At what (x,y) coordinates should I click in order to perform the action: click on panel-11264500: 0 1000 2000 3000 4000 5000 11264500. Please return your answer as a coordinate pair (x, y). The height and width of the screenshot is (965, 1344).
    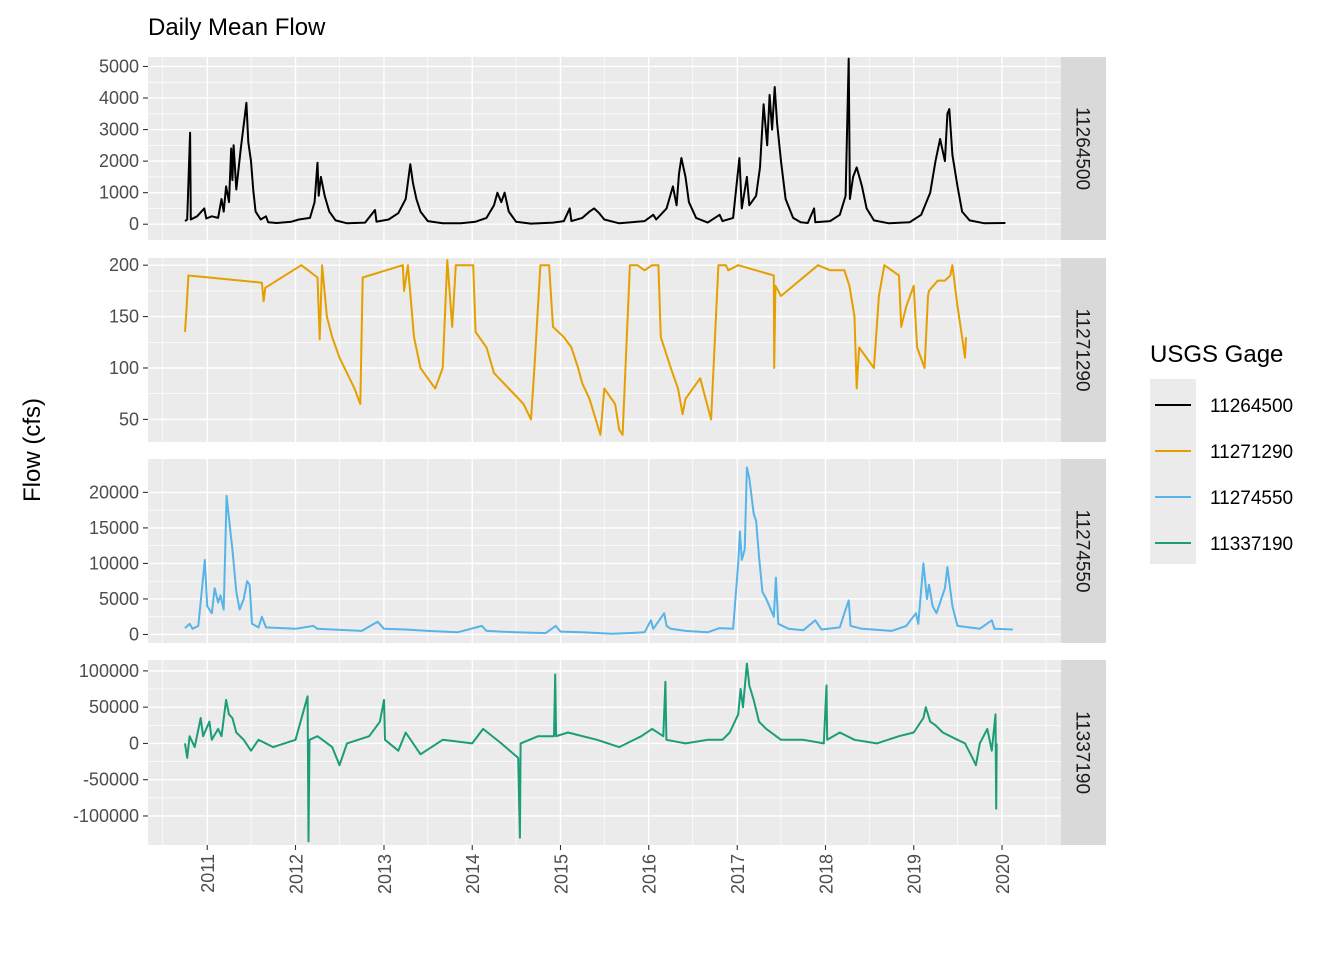
    Looking at the image, I should click on (602, 148).